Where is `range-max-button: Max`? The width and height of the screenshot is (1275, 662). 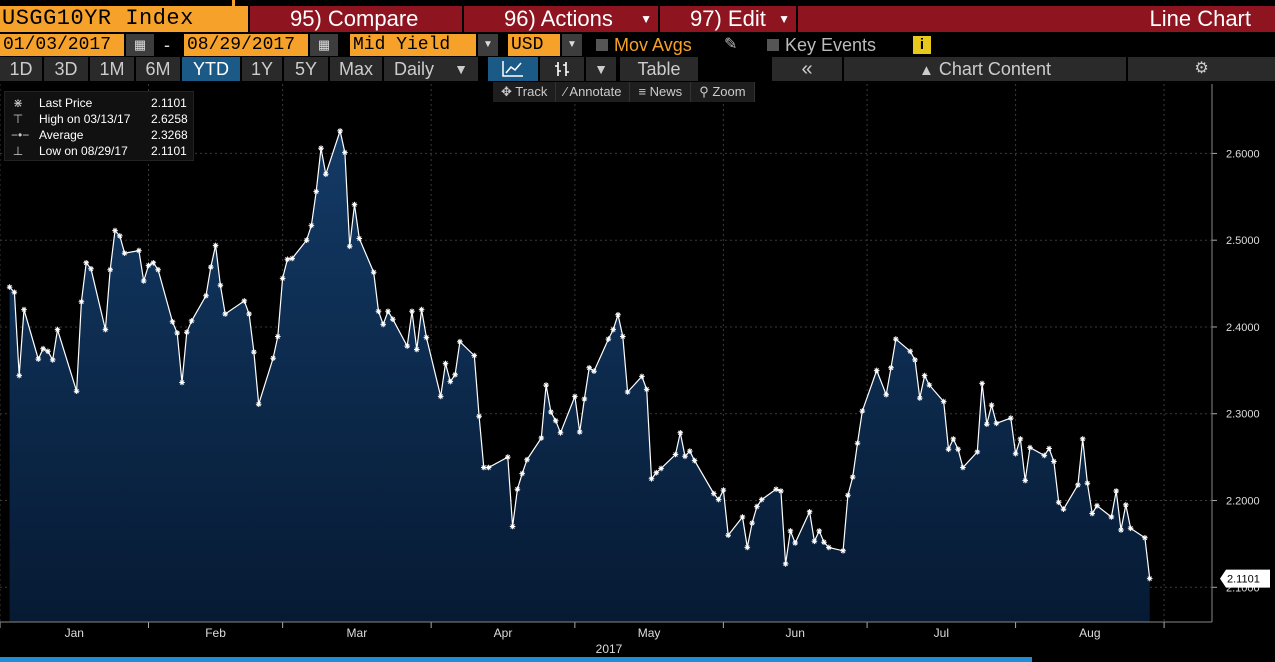 range-max-button: Max is located at coordinates (356, 69).